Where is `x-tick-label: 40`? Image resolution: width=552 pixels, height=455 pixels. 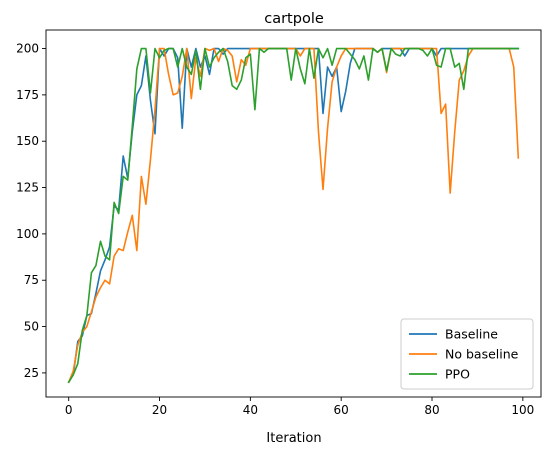 x-tick-label: 40 is located at coordinates (250, 410).